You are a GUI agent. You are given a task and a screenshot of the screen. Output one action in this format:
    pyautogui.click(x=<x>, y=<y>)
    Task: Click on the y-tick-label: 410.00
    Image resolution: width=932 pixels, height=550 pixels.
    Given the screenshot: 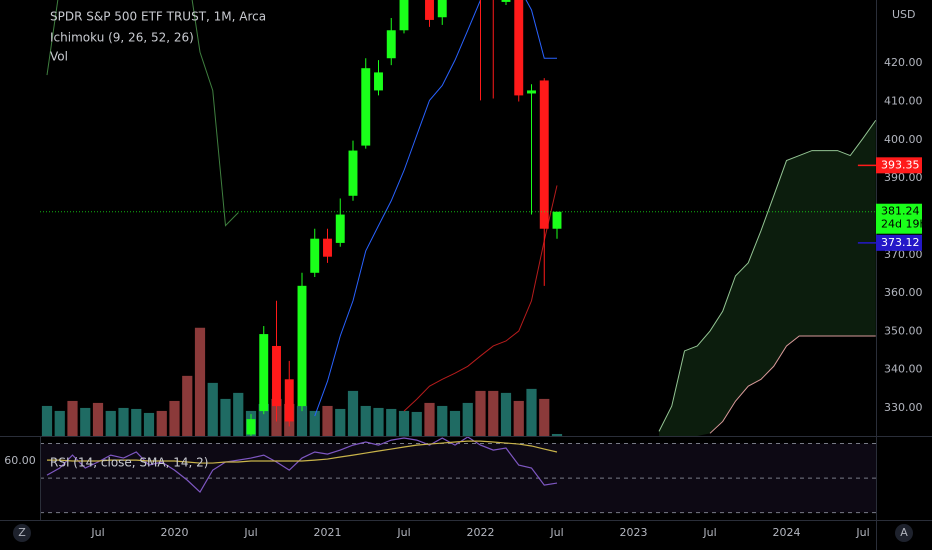 What is the action you would take?
    pyautogui.click(x=903, y=101)
    